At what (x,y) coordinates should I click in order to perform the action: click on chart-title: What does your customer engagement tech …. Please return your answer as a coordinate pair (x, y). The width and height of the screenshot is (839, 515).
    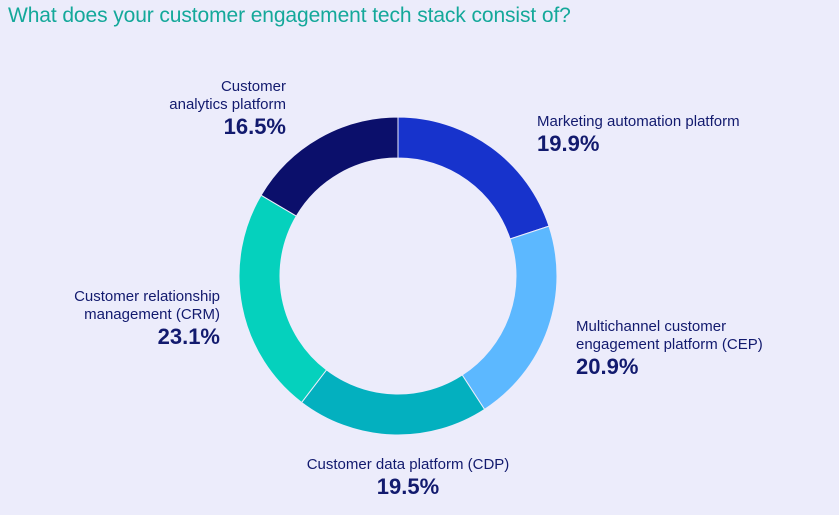
    Looking at the image, I should click on (289, 15).